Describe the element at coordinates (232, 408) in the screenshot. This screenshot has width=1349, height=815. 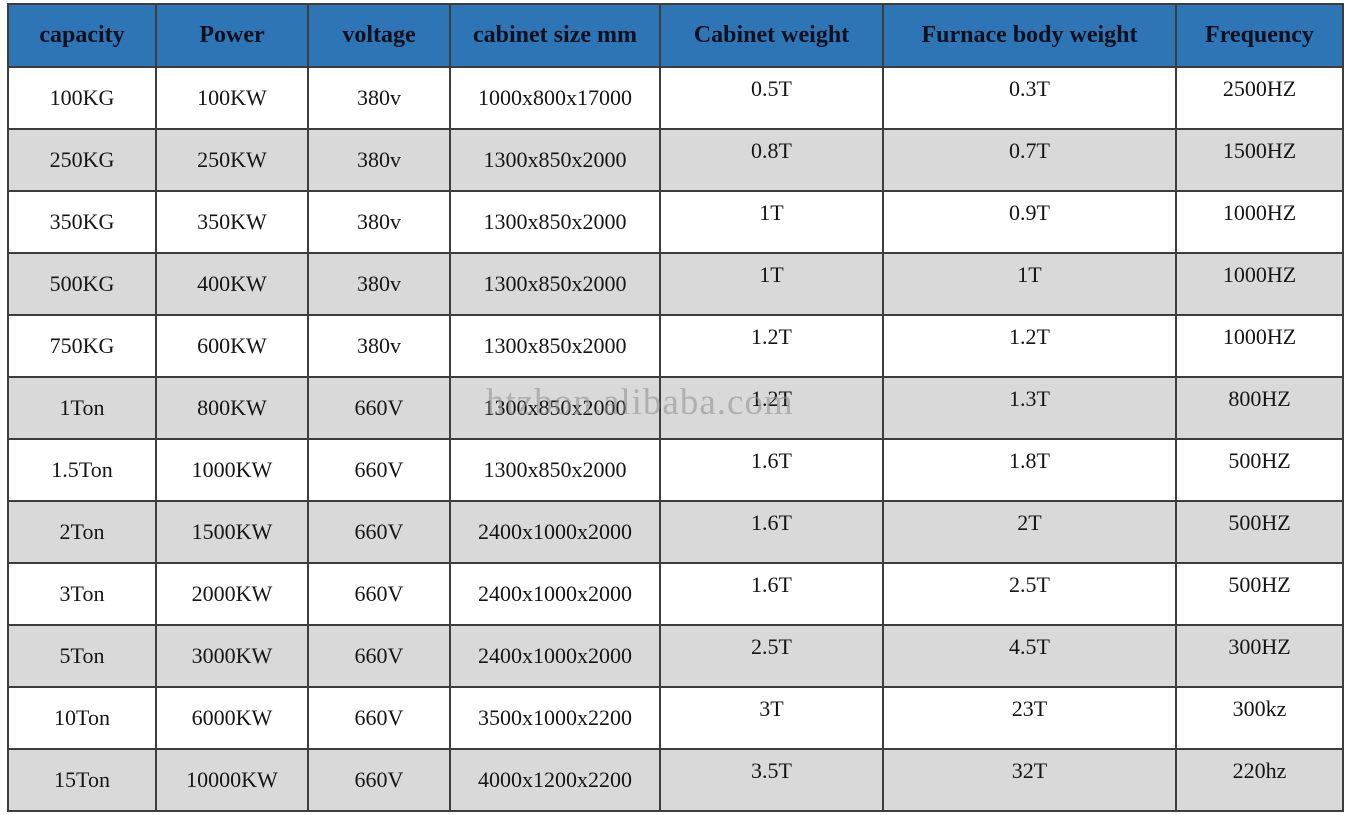
I see `table-cell: 800KW` at that location.